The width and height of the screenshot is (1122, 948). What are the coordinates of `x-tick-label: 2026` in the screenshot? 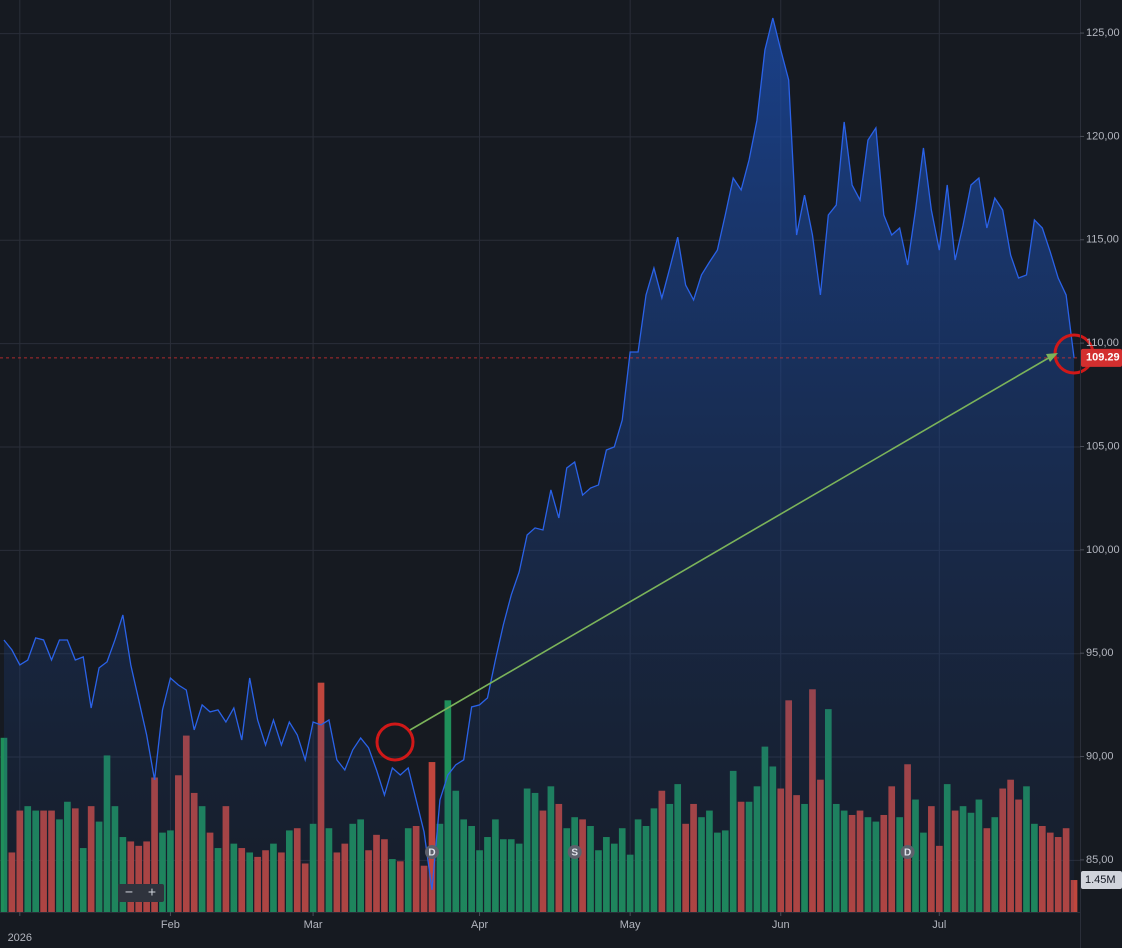 It's located at (20, 938).